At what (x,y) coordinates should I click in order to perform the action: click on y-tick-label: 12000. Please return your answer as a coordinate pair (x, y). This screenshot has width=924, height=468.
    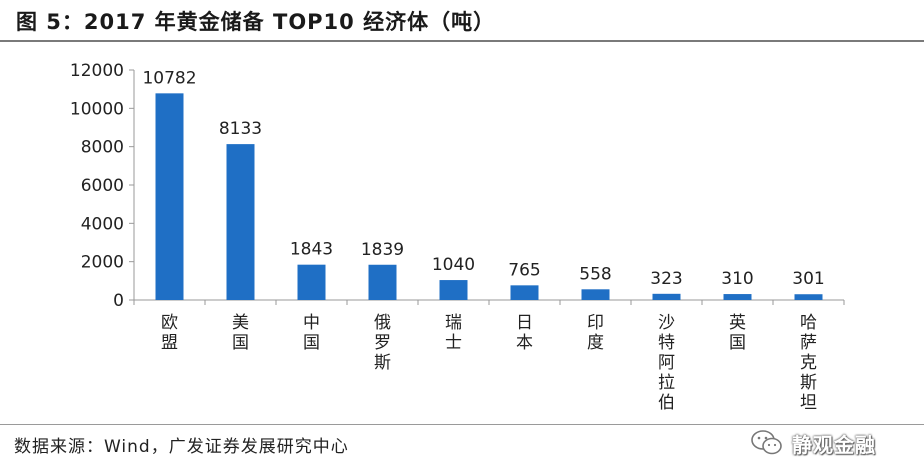
    Looking at the image, I should click on (97, 71).